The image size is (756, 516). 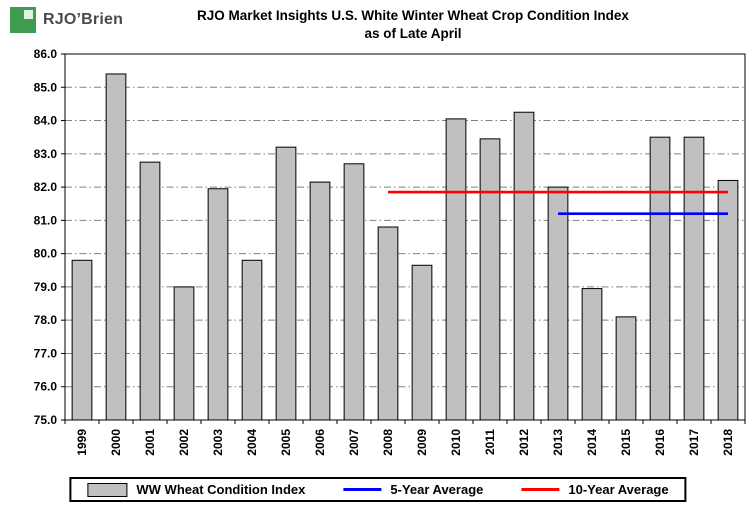 I want to click on x-tick-label: 2015, so click(x=626, y=442).